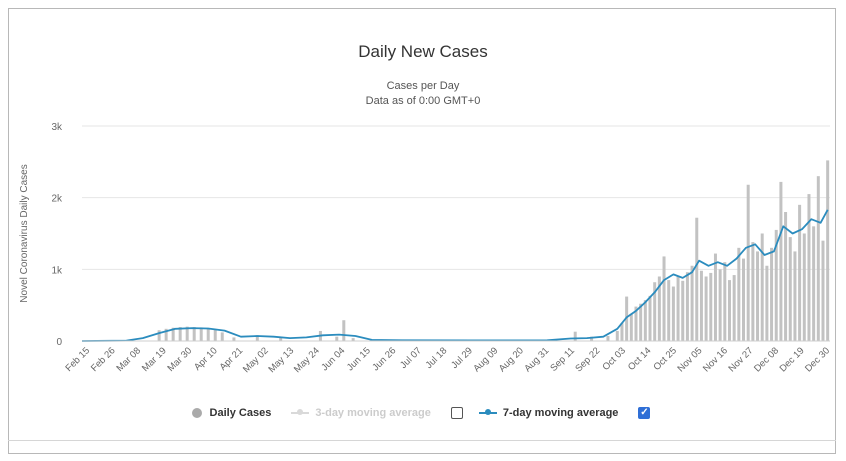 This screenshot has width=846, height=461. Describe the element at coordinates (485, 359) in the screenshot. I see `x-tick-label: Aug 09` at that location.